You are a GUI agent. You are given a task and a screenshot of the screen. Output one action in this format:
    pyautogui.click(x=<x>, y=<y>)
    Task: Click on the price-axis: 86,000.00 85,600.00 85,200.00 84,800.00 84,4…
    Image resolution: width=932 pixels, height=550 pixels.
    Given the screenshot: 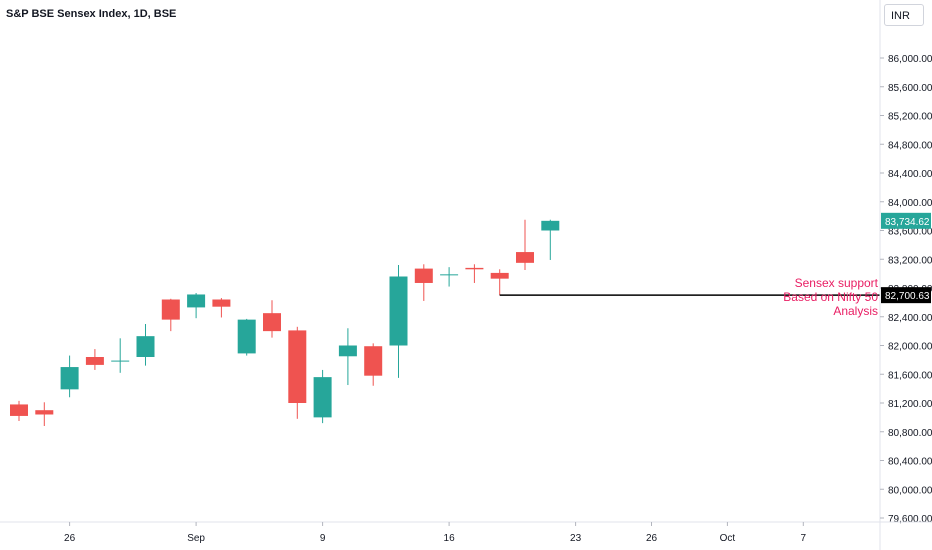 What is the action you would take?
    pyautogui.click(x=905, y=275)
    